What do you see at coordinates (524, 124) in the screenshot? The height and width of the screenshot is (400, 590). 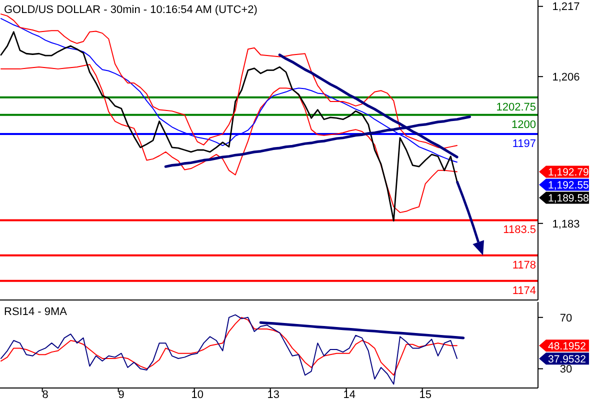 I see `ref-line-label: 1200` at bounding box center [524, 124].